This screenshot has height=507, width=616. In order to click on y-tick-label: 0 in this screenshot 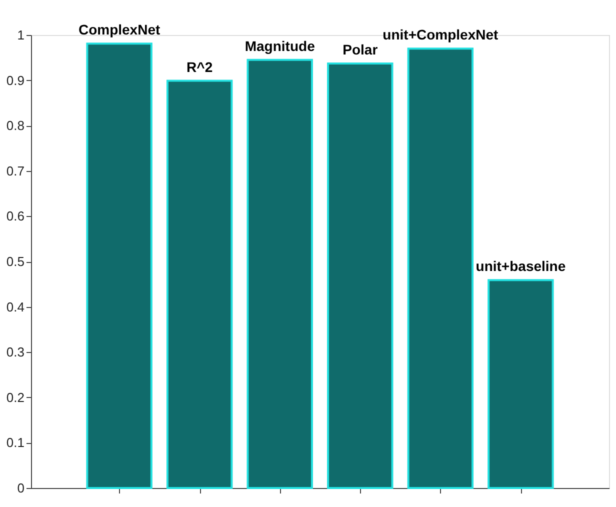, I will do `click(20, 488)`.